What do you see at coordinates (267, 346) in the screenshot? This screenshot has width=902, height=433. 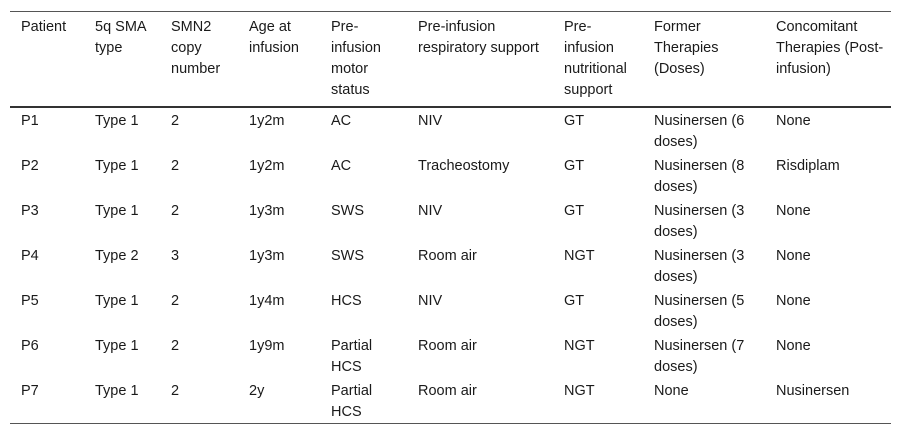 I see `cell-age-at-infusion: 1y9m` at bounding box center [267, 346].